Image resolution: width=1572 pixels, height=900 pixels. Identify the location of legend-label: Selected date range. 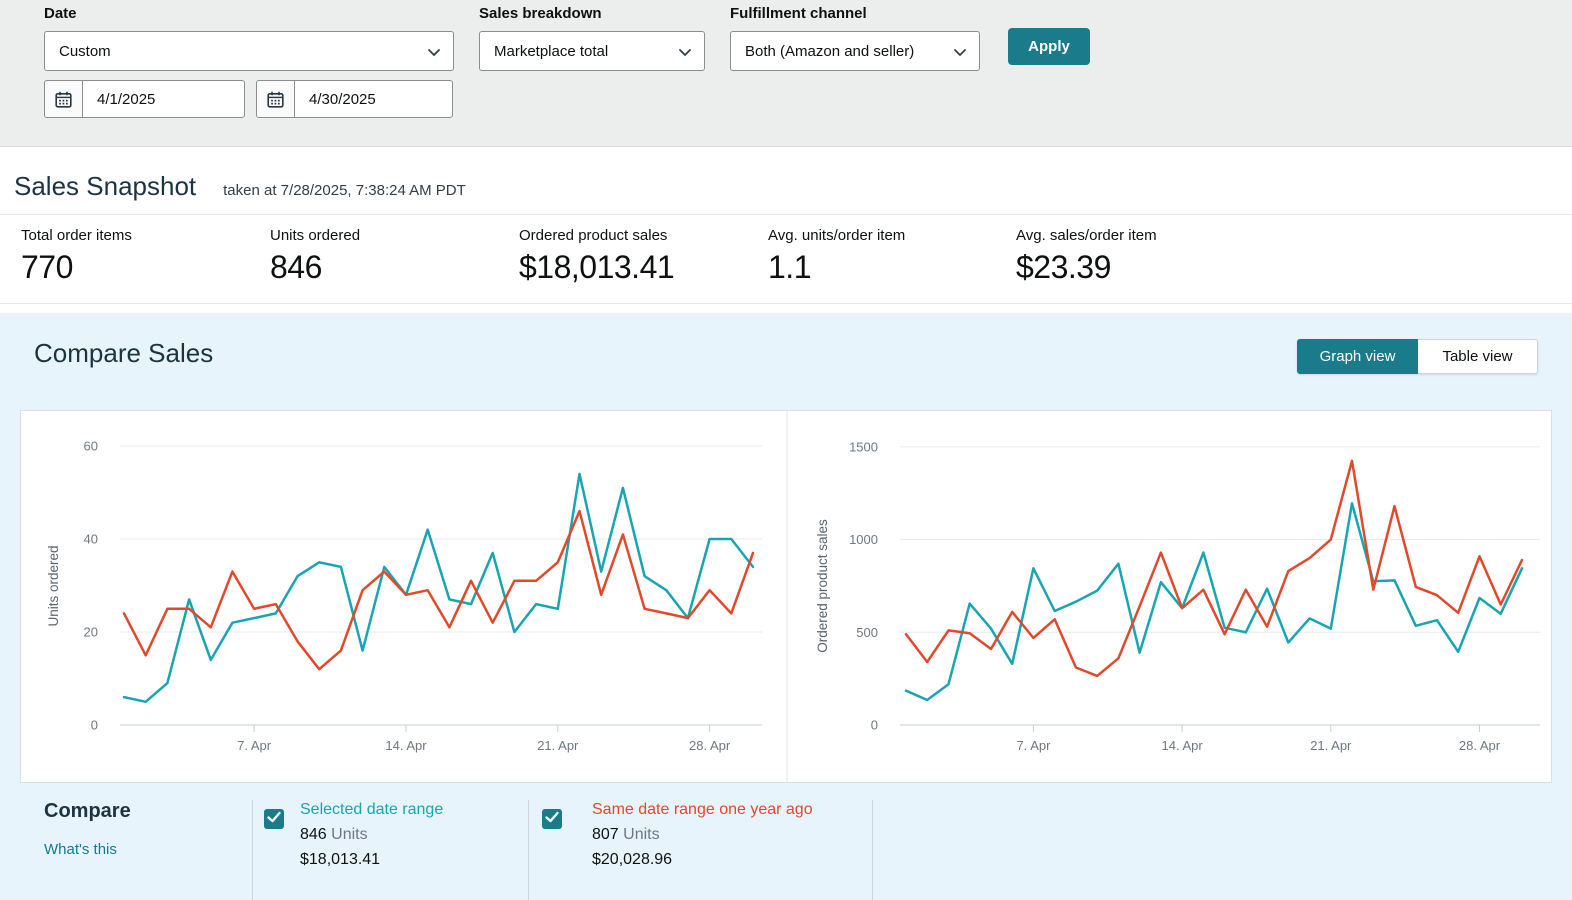
(372, 809).